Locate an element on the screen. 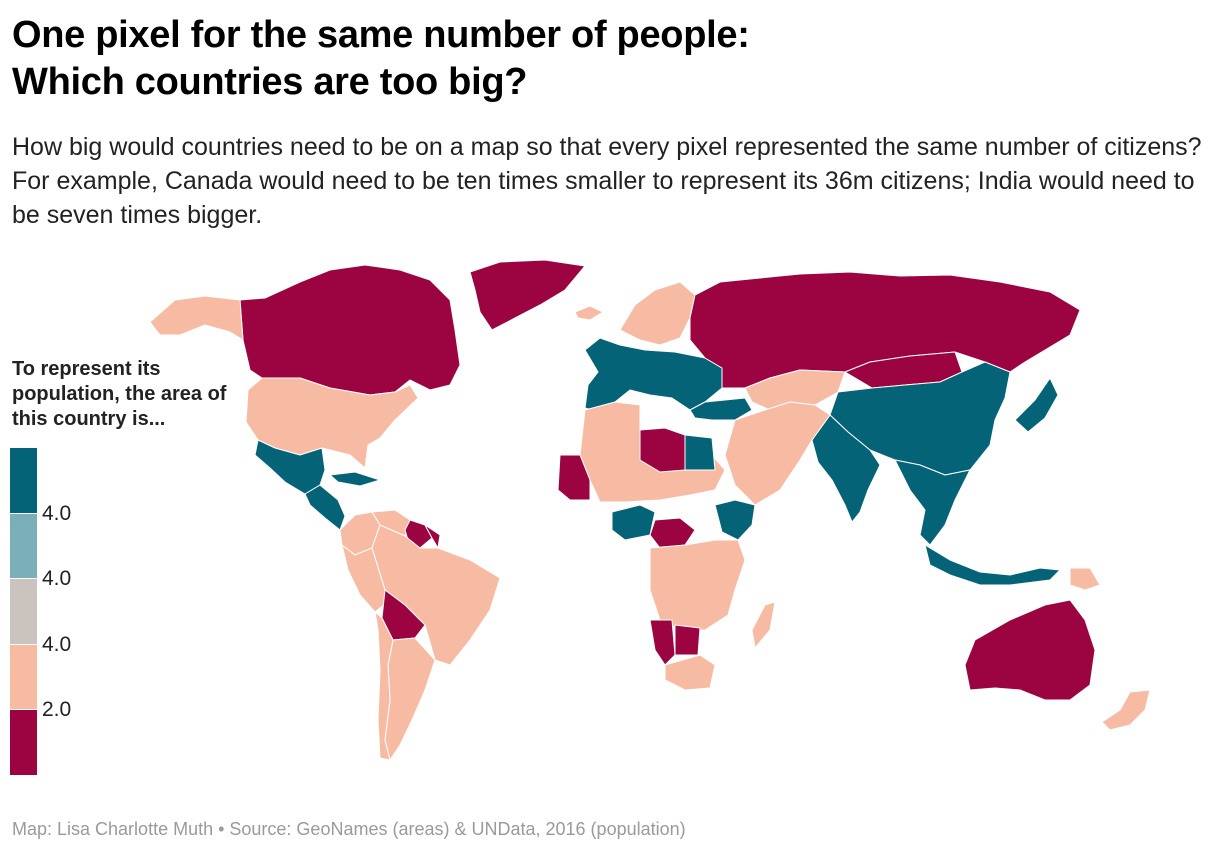 Image resolution: width=1220 pixels, height=852 pixels. legend-color-scale is located at coordinates (23, 612).